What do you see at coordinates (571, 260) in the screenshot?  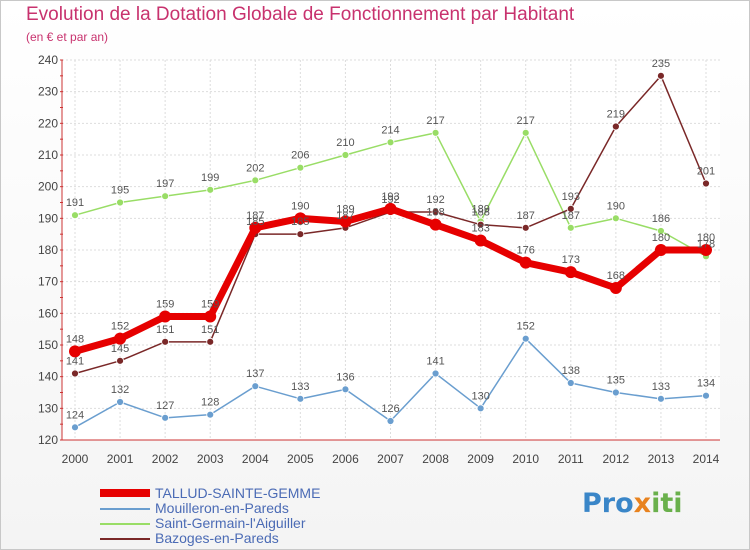 I see `data-label: 173` at bounding box center [571, 260].